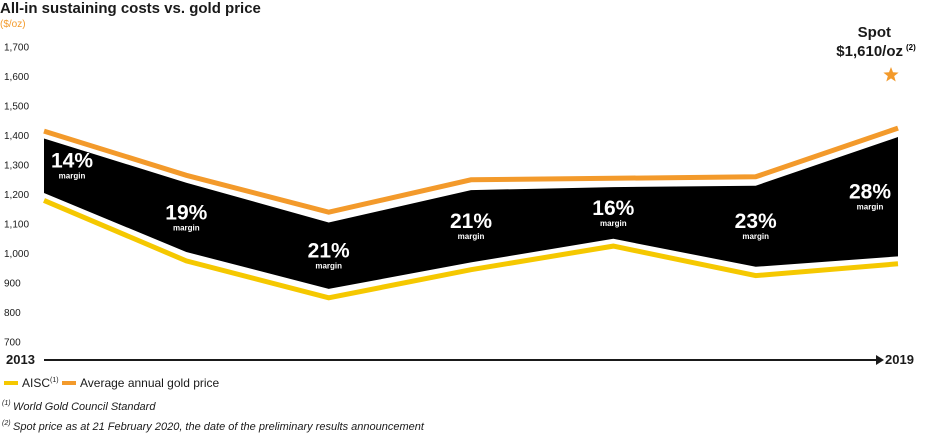  What do you see at coordinates (12, 343) in the screenshot?
I see `y-tick-label: 700` at bounding box center [12, 343].